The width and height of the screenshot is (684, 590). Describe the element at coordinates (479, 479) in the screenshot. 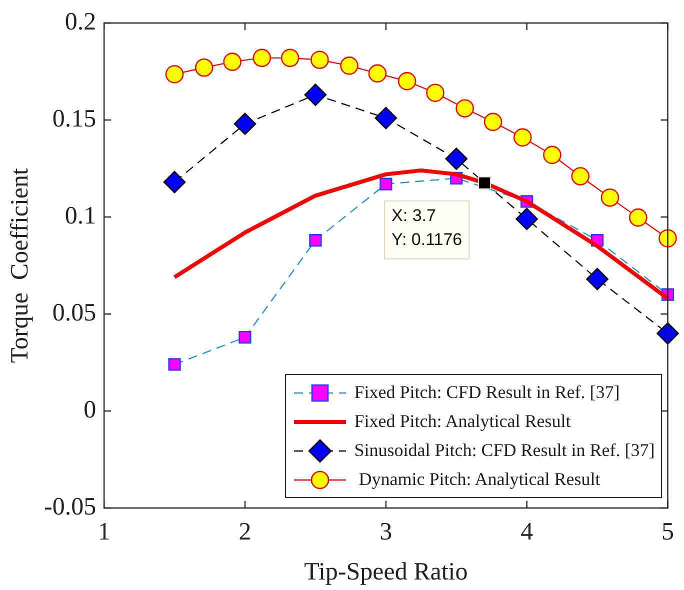

I see `legend-label: Dynamic Pitch: Analytical Result` at that location.